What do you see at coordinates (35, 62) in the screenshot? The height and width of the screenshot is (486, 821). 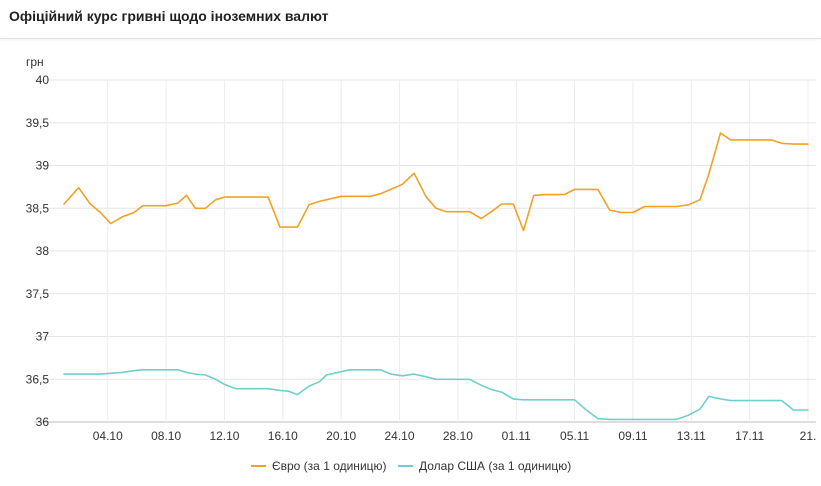 I see `y-axis-unit-label: грн` at bounding box center [35, 62].